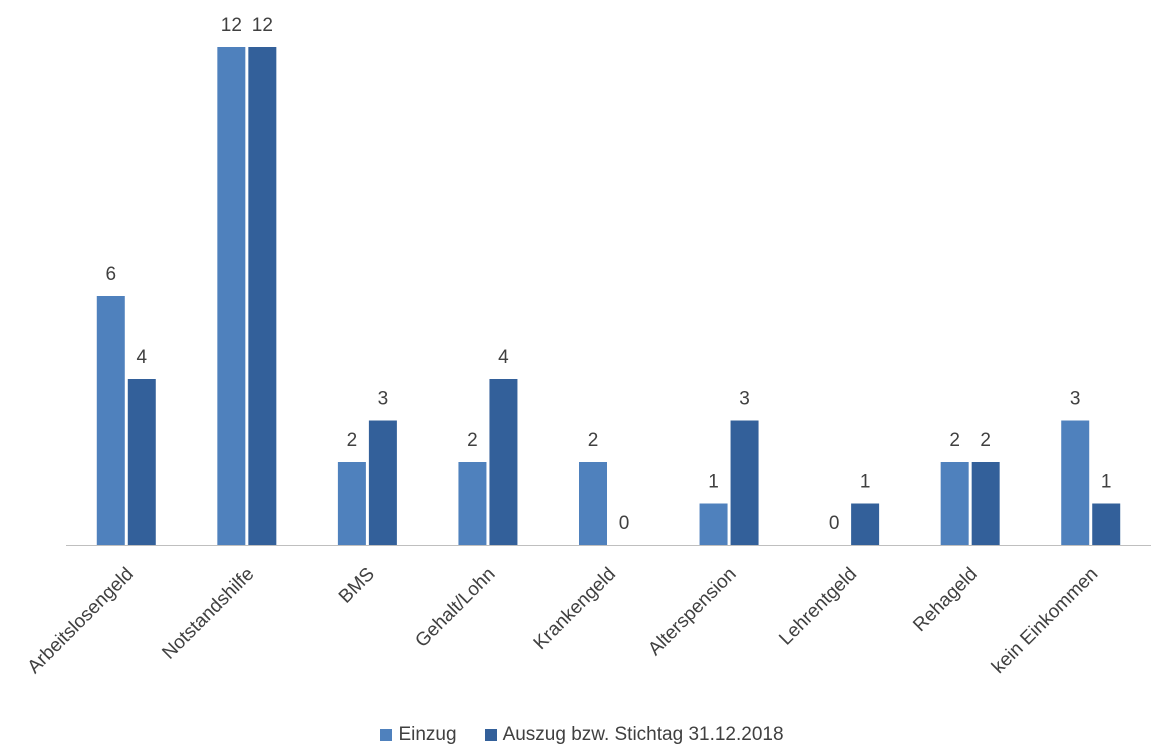 Image resolution: width=1164 pixels, height=749 pixels. Describe the element at coordinates (692, 612) in the screenshot. I see `tick-label-alterspension: Alterspension` at that location.